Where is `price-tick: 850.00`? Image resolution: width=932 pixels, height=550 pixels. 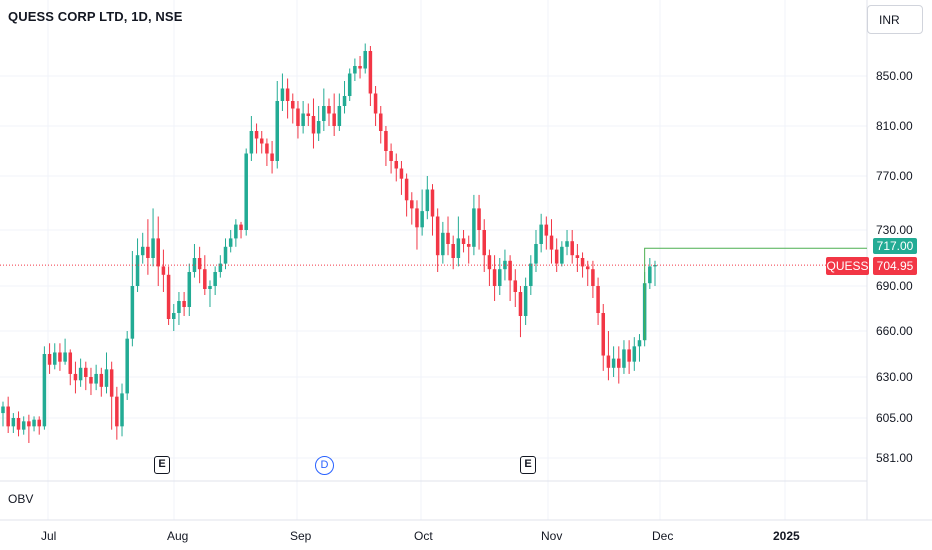 price-tick: 850.00 is located at coordinates (894, 76).